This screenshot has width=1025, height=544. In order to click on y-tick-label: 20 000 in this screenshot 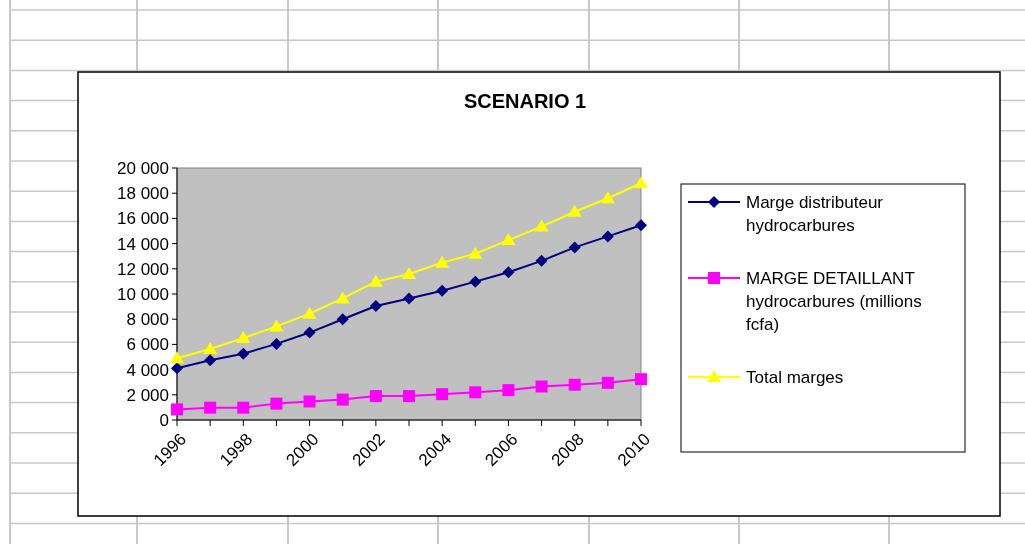, I will do `click(143, 168)`.